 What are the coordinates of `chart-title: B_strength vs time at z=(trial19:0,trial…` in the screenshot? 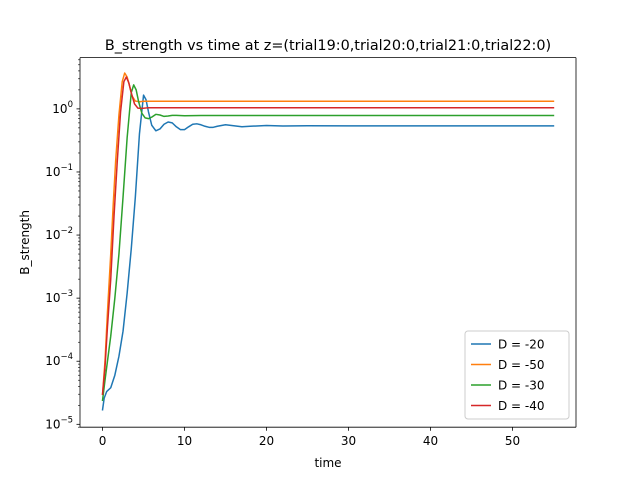 It's located at (328, 46).